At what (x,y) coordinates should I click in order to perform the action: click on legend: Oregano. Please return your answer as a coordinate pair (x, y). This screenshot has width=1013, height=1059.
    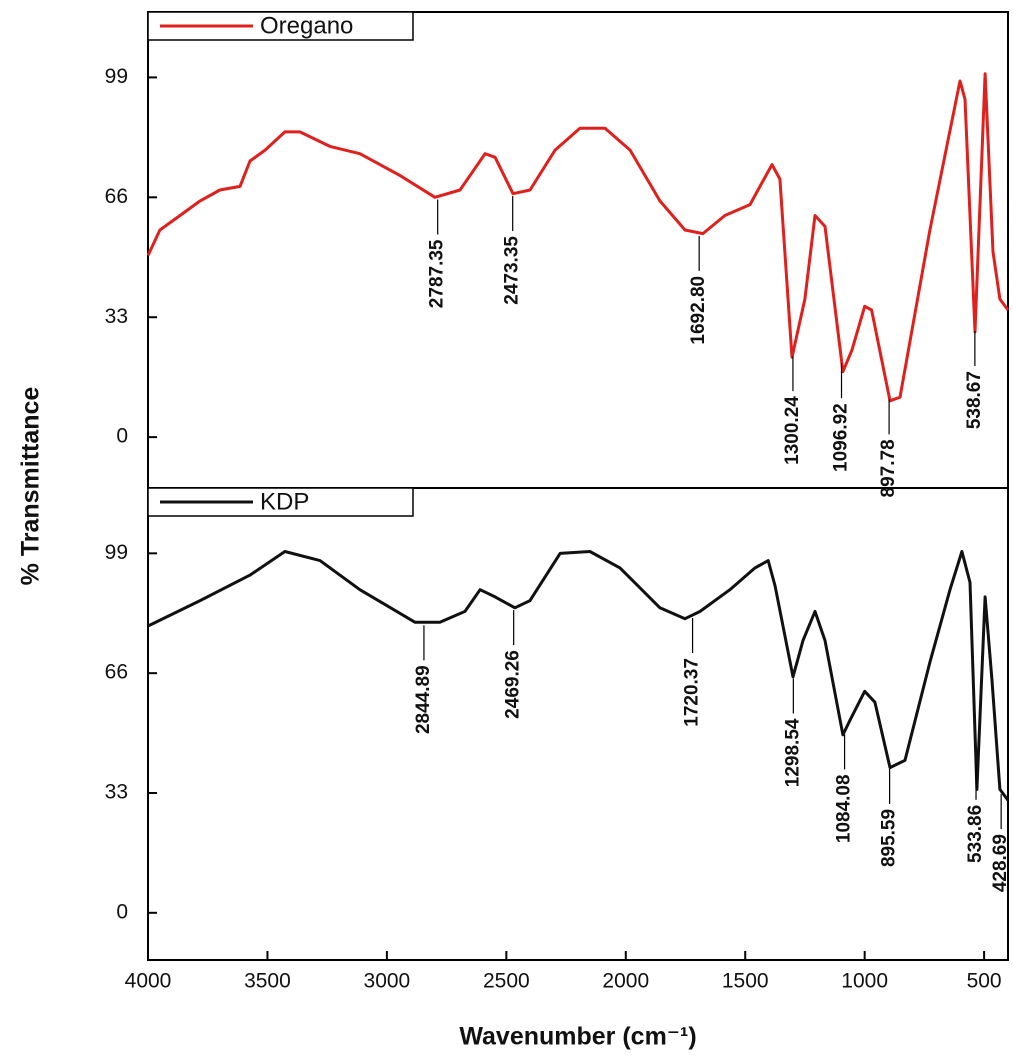
    Looking at the image, I should click on (280, 26).